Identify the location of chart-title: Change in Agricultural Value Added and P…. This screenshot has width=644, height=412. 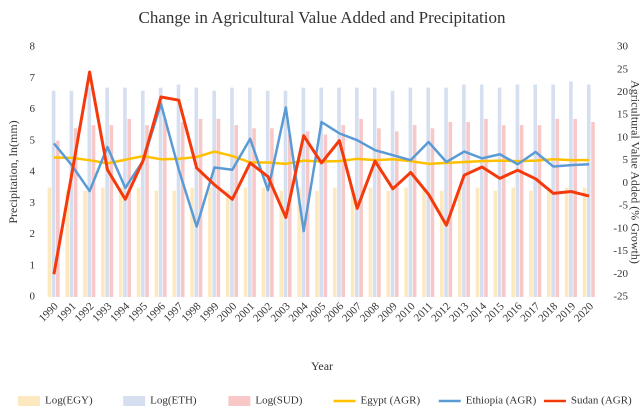
(322, 17).